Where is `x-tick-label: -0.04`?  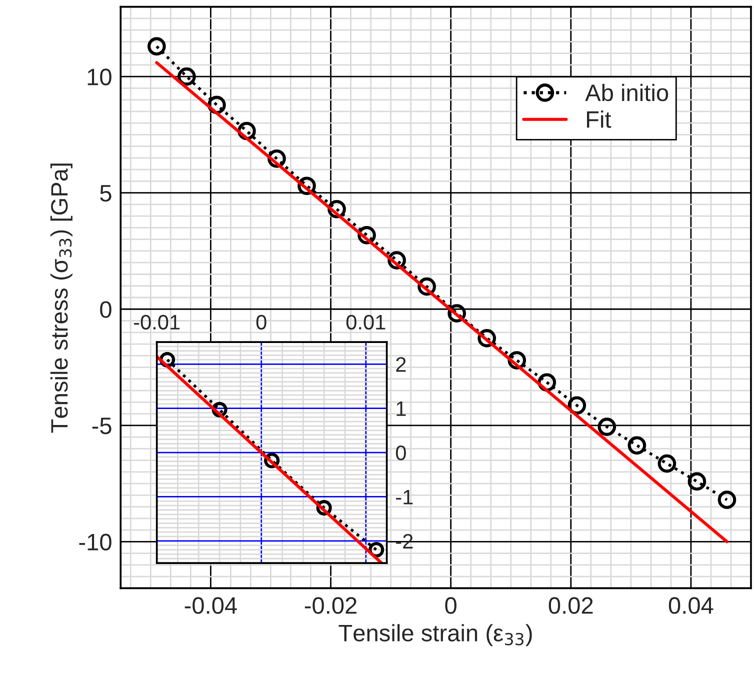
x-tick-label: -0.04 is located at coordinates (210, 605).